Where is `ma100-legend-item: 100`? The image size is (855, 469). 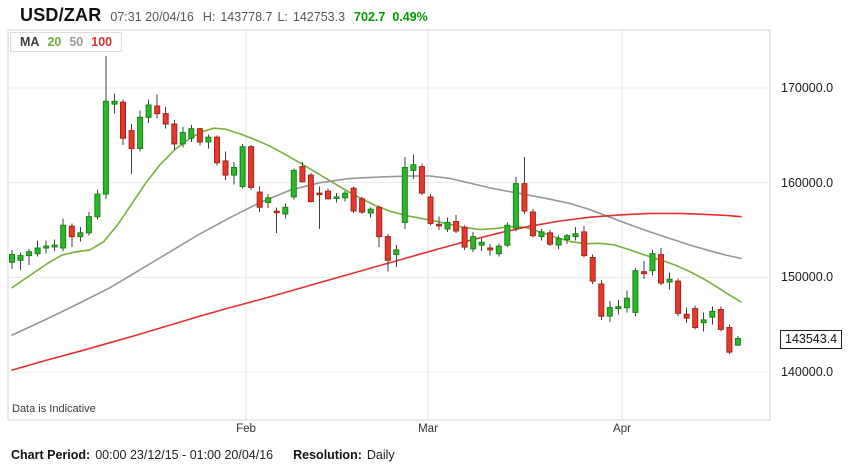
ma100-legend-item: 100 is located at coordinates (102, 42).